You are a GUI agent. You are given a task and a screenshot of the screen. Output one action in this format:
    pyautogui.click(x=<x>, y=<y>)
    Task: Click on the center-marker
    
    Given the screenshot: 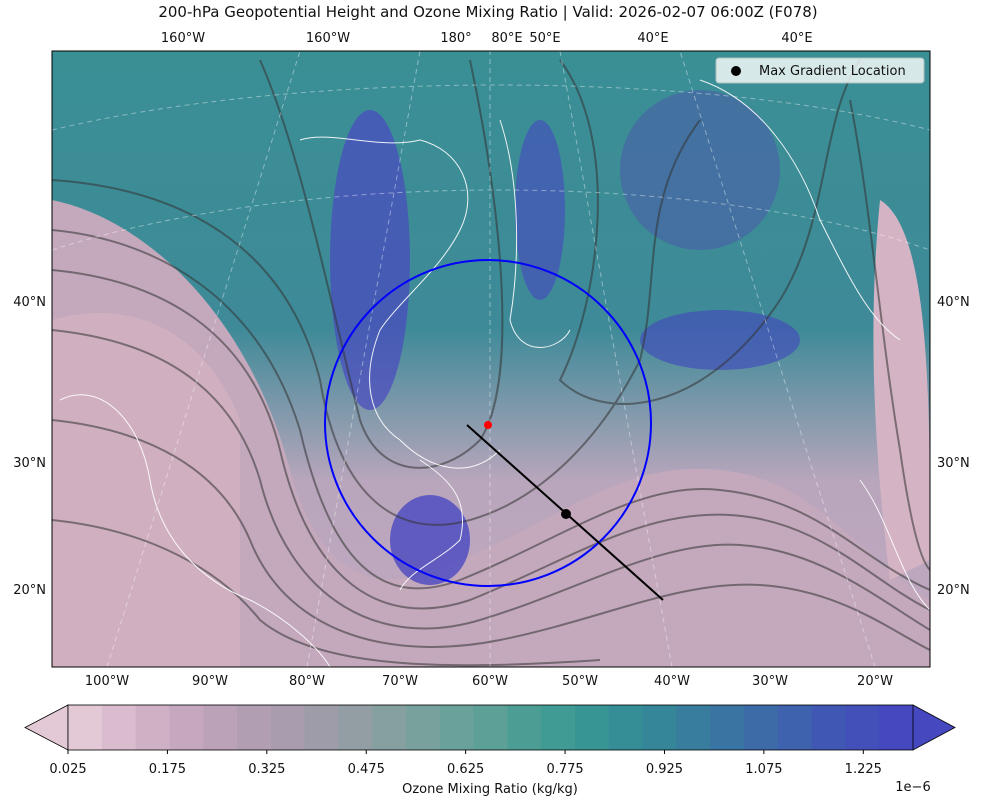 What is the action you would take?
    pyautogui.click(x=488, y=425)
    